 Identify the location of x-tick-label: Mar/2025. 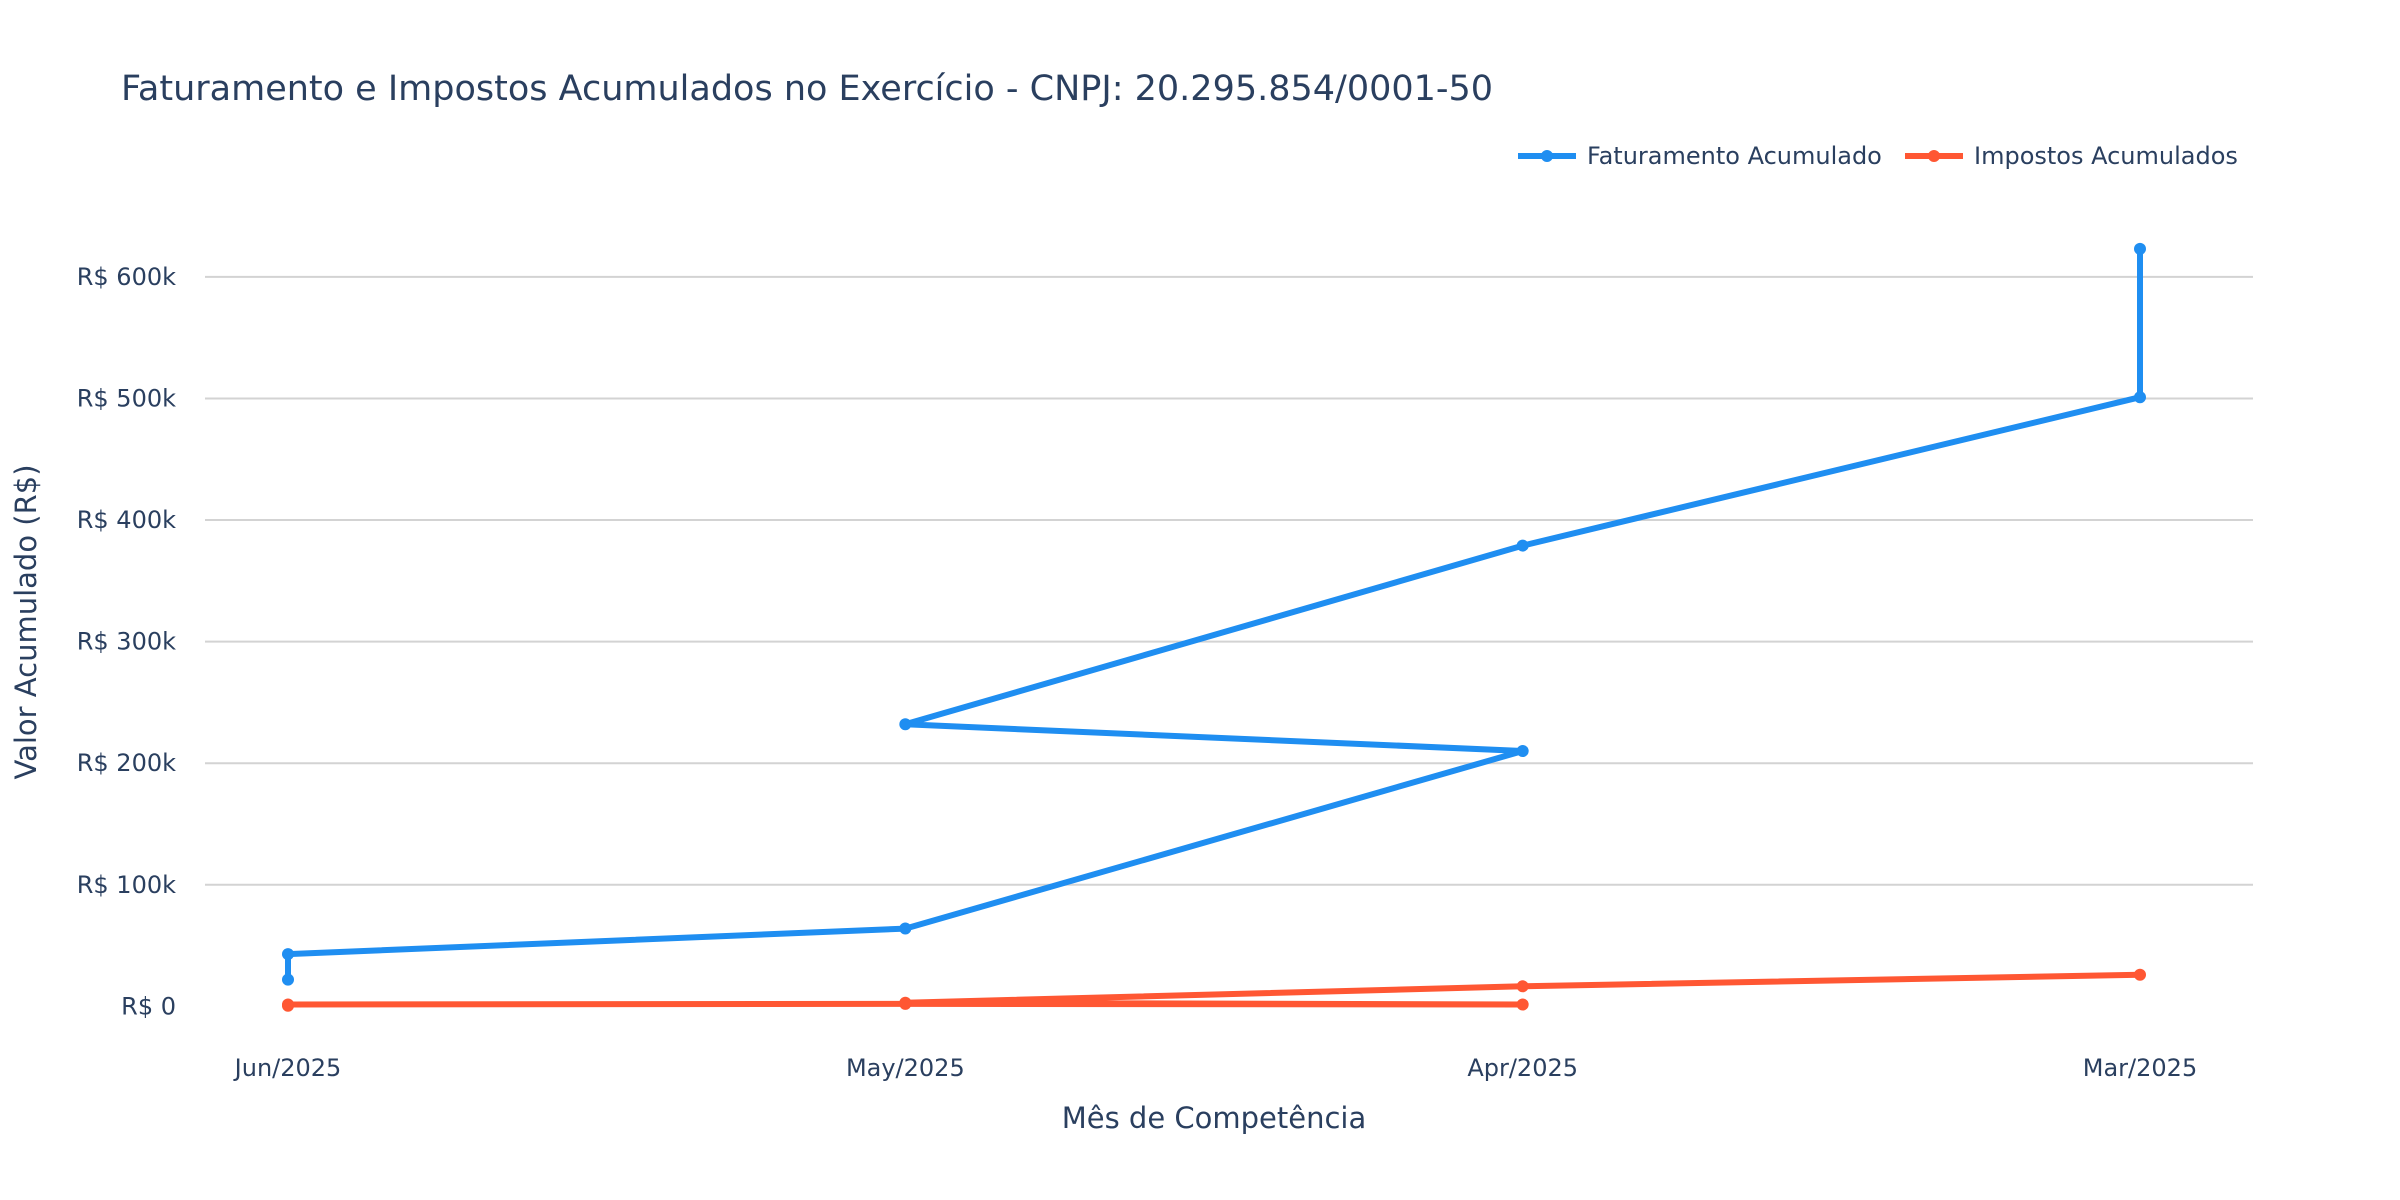
(2140, 1068).